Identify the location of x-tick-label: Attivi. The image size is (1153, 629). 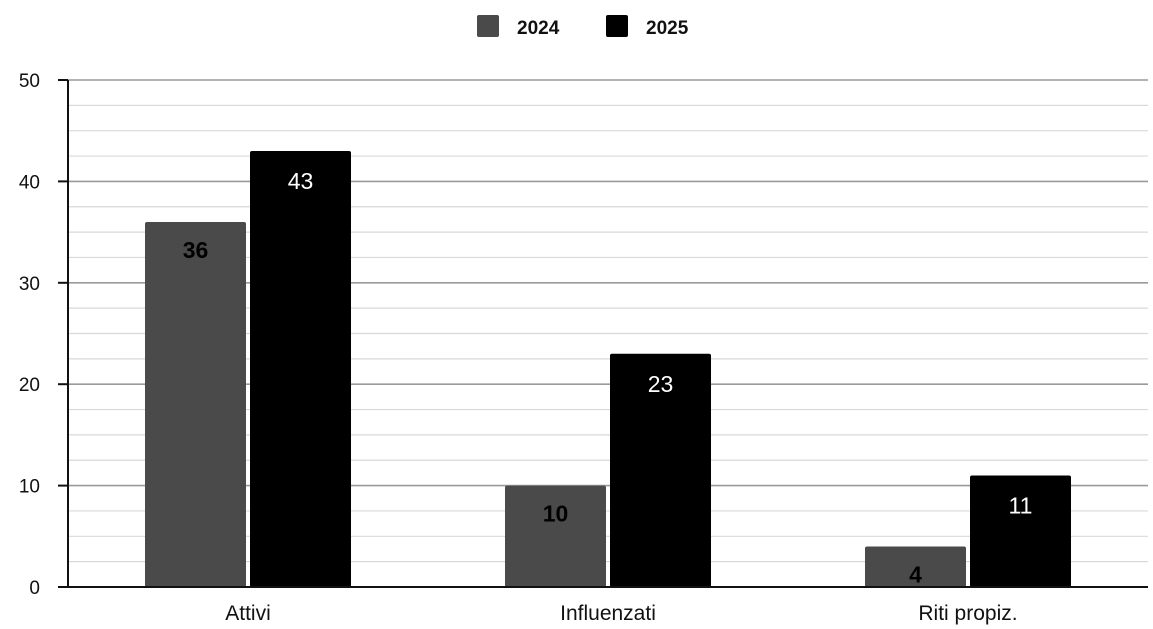
(248, 613).